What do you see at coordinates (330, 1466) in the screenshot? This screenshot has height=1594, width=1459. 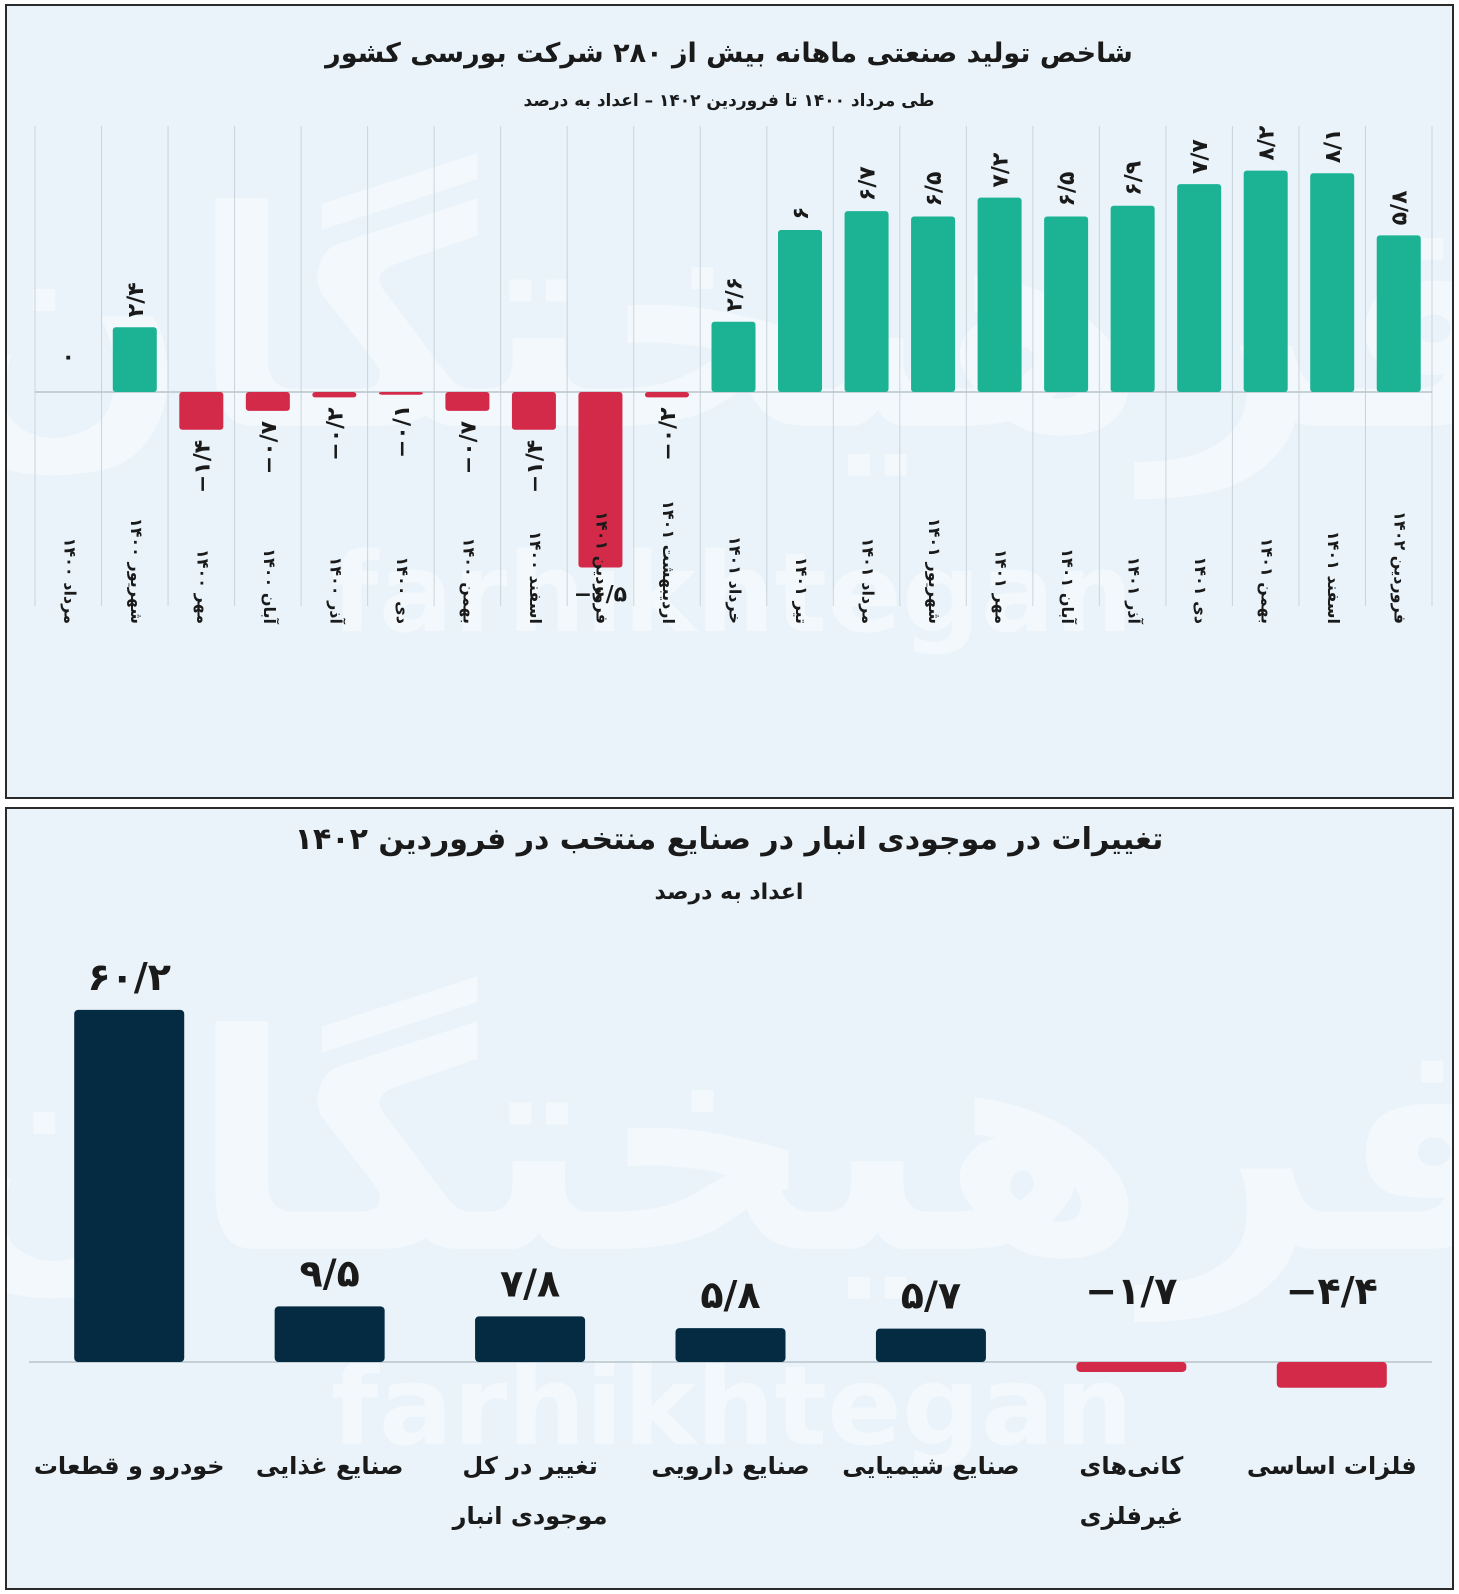 I see `category-label: صنایع غذایی` at bounding box center [330, 1466].